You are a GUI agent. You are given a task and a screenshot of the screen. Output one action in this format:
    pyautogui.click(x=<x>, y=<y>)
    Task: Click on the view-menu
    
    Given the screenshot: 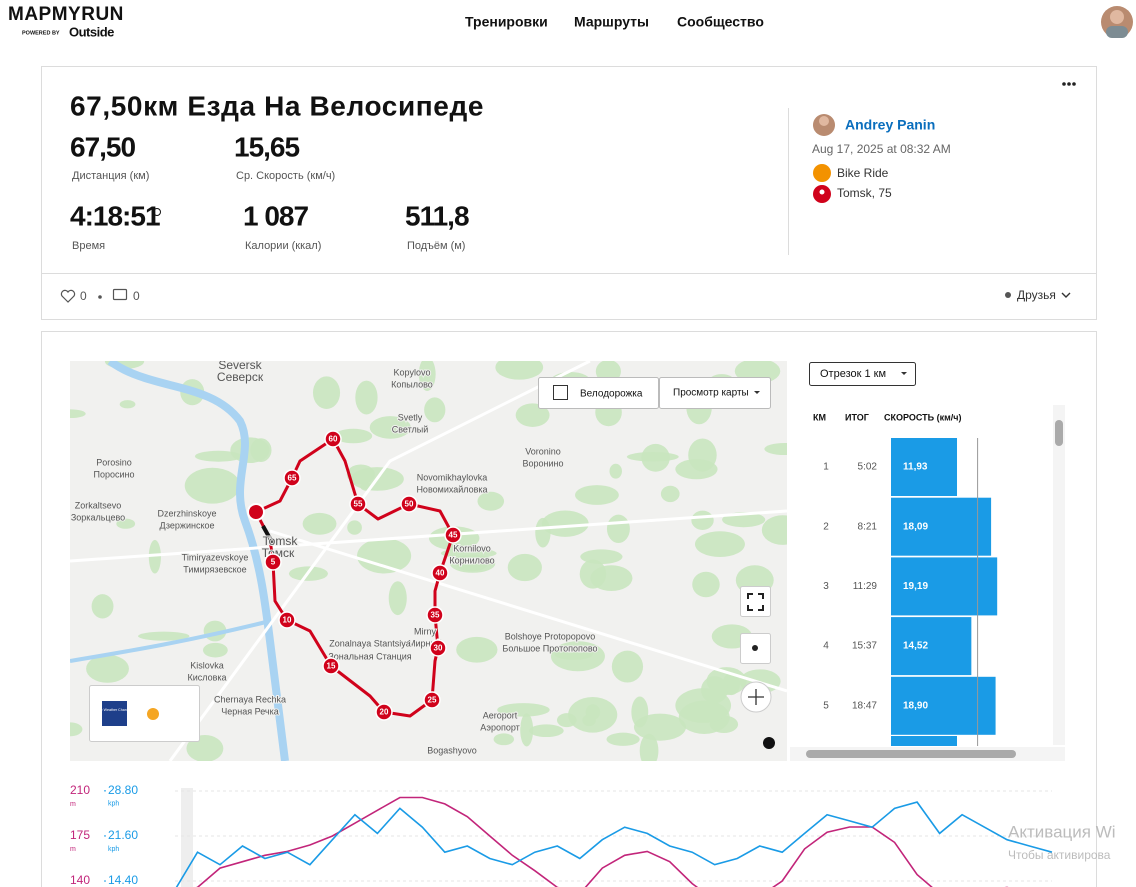 What is the action you would take?
    pyautogui.click(x=715, y=393)
    